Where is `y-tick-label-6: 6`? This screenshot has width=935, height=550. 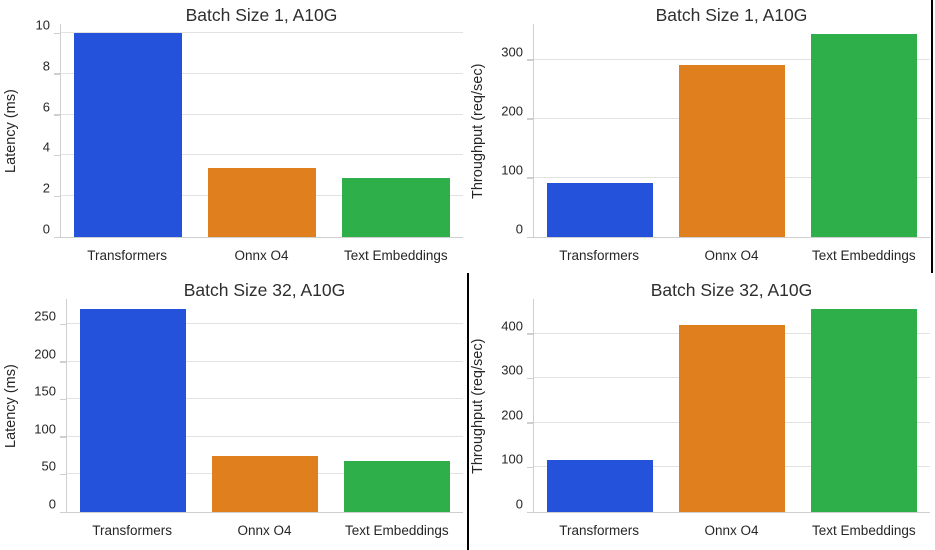
y-tick-label-6: 6 is located at coordinates (46, 107).